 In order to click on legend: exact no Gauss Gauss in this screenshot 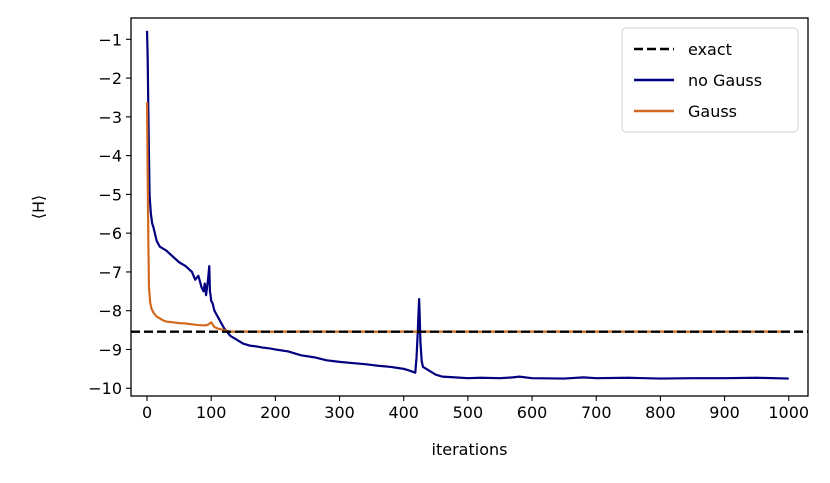, I will do `click(710, 80)`.